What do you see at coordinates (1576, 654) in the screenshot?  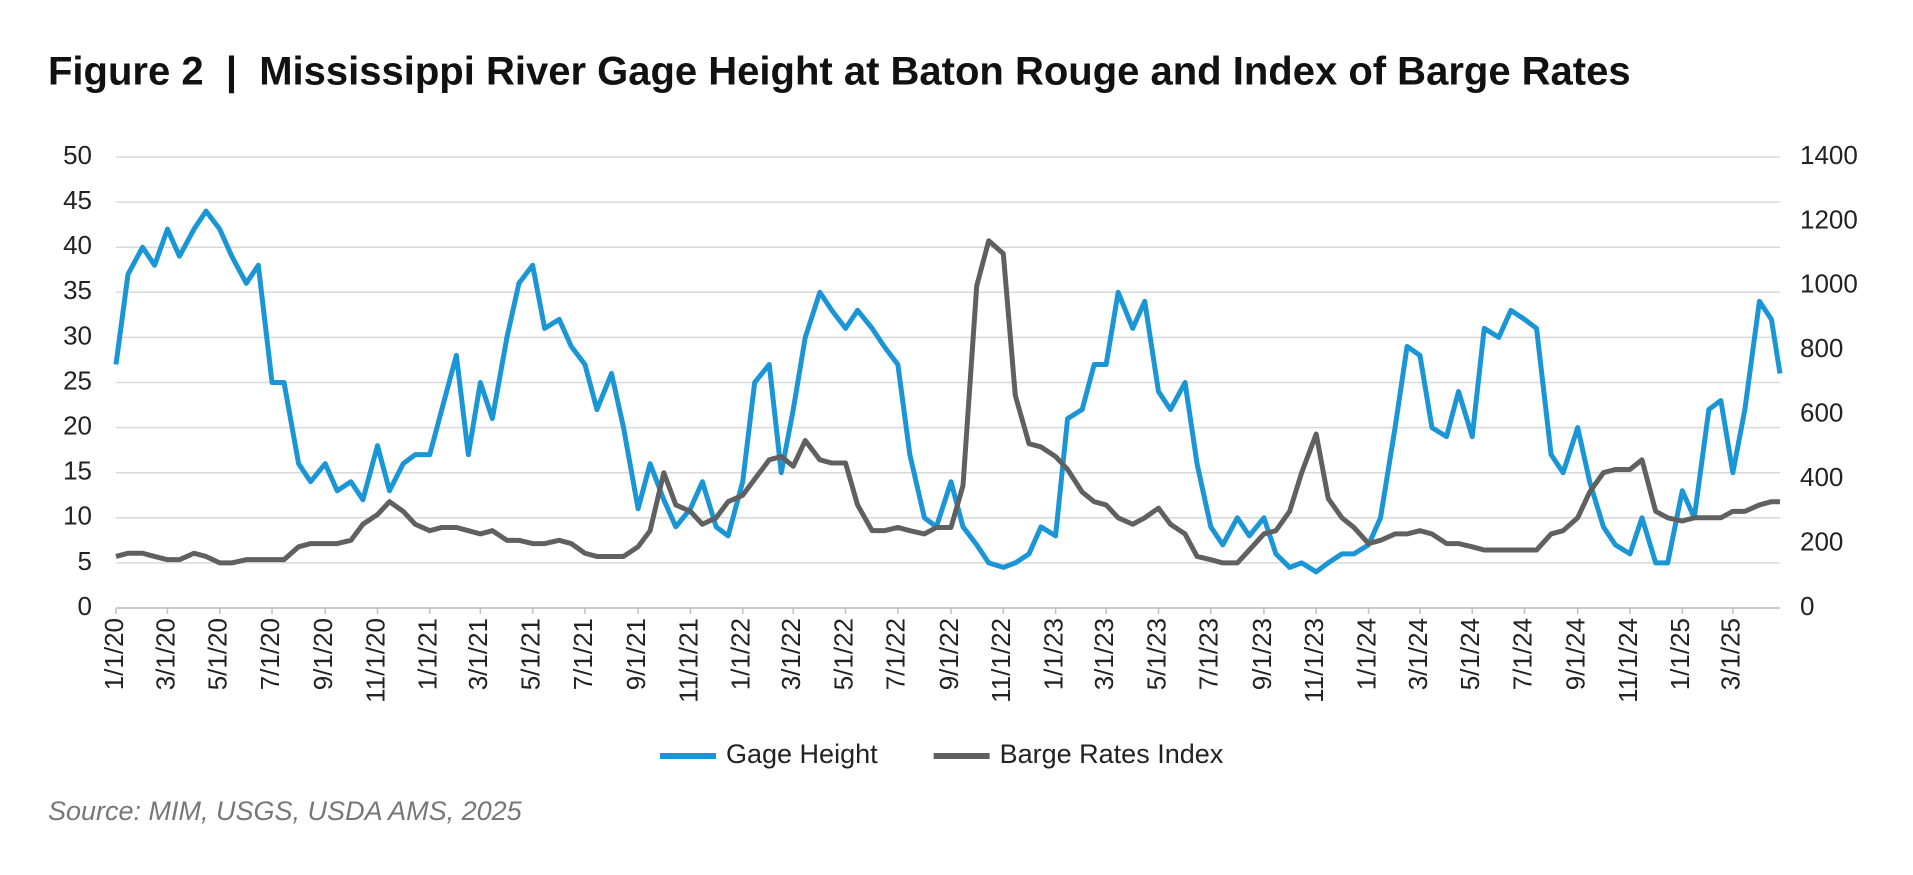 I see `x-tick-label: 9/1/24` at bounding box center [1576, 654].